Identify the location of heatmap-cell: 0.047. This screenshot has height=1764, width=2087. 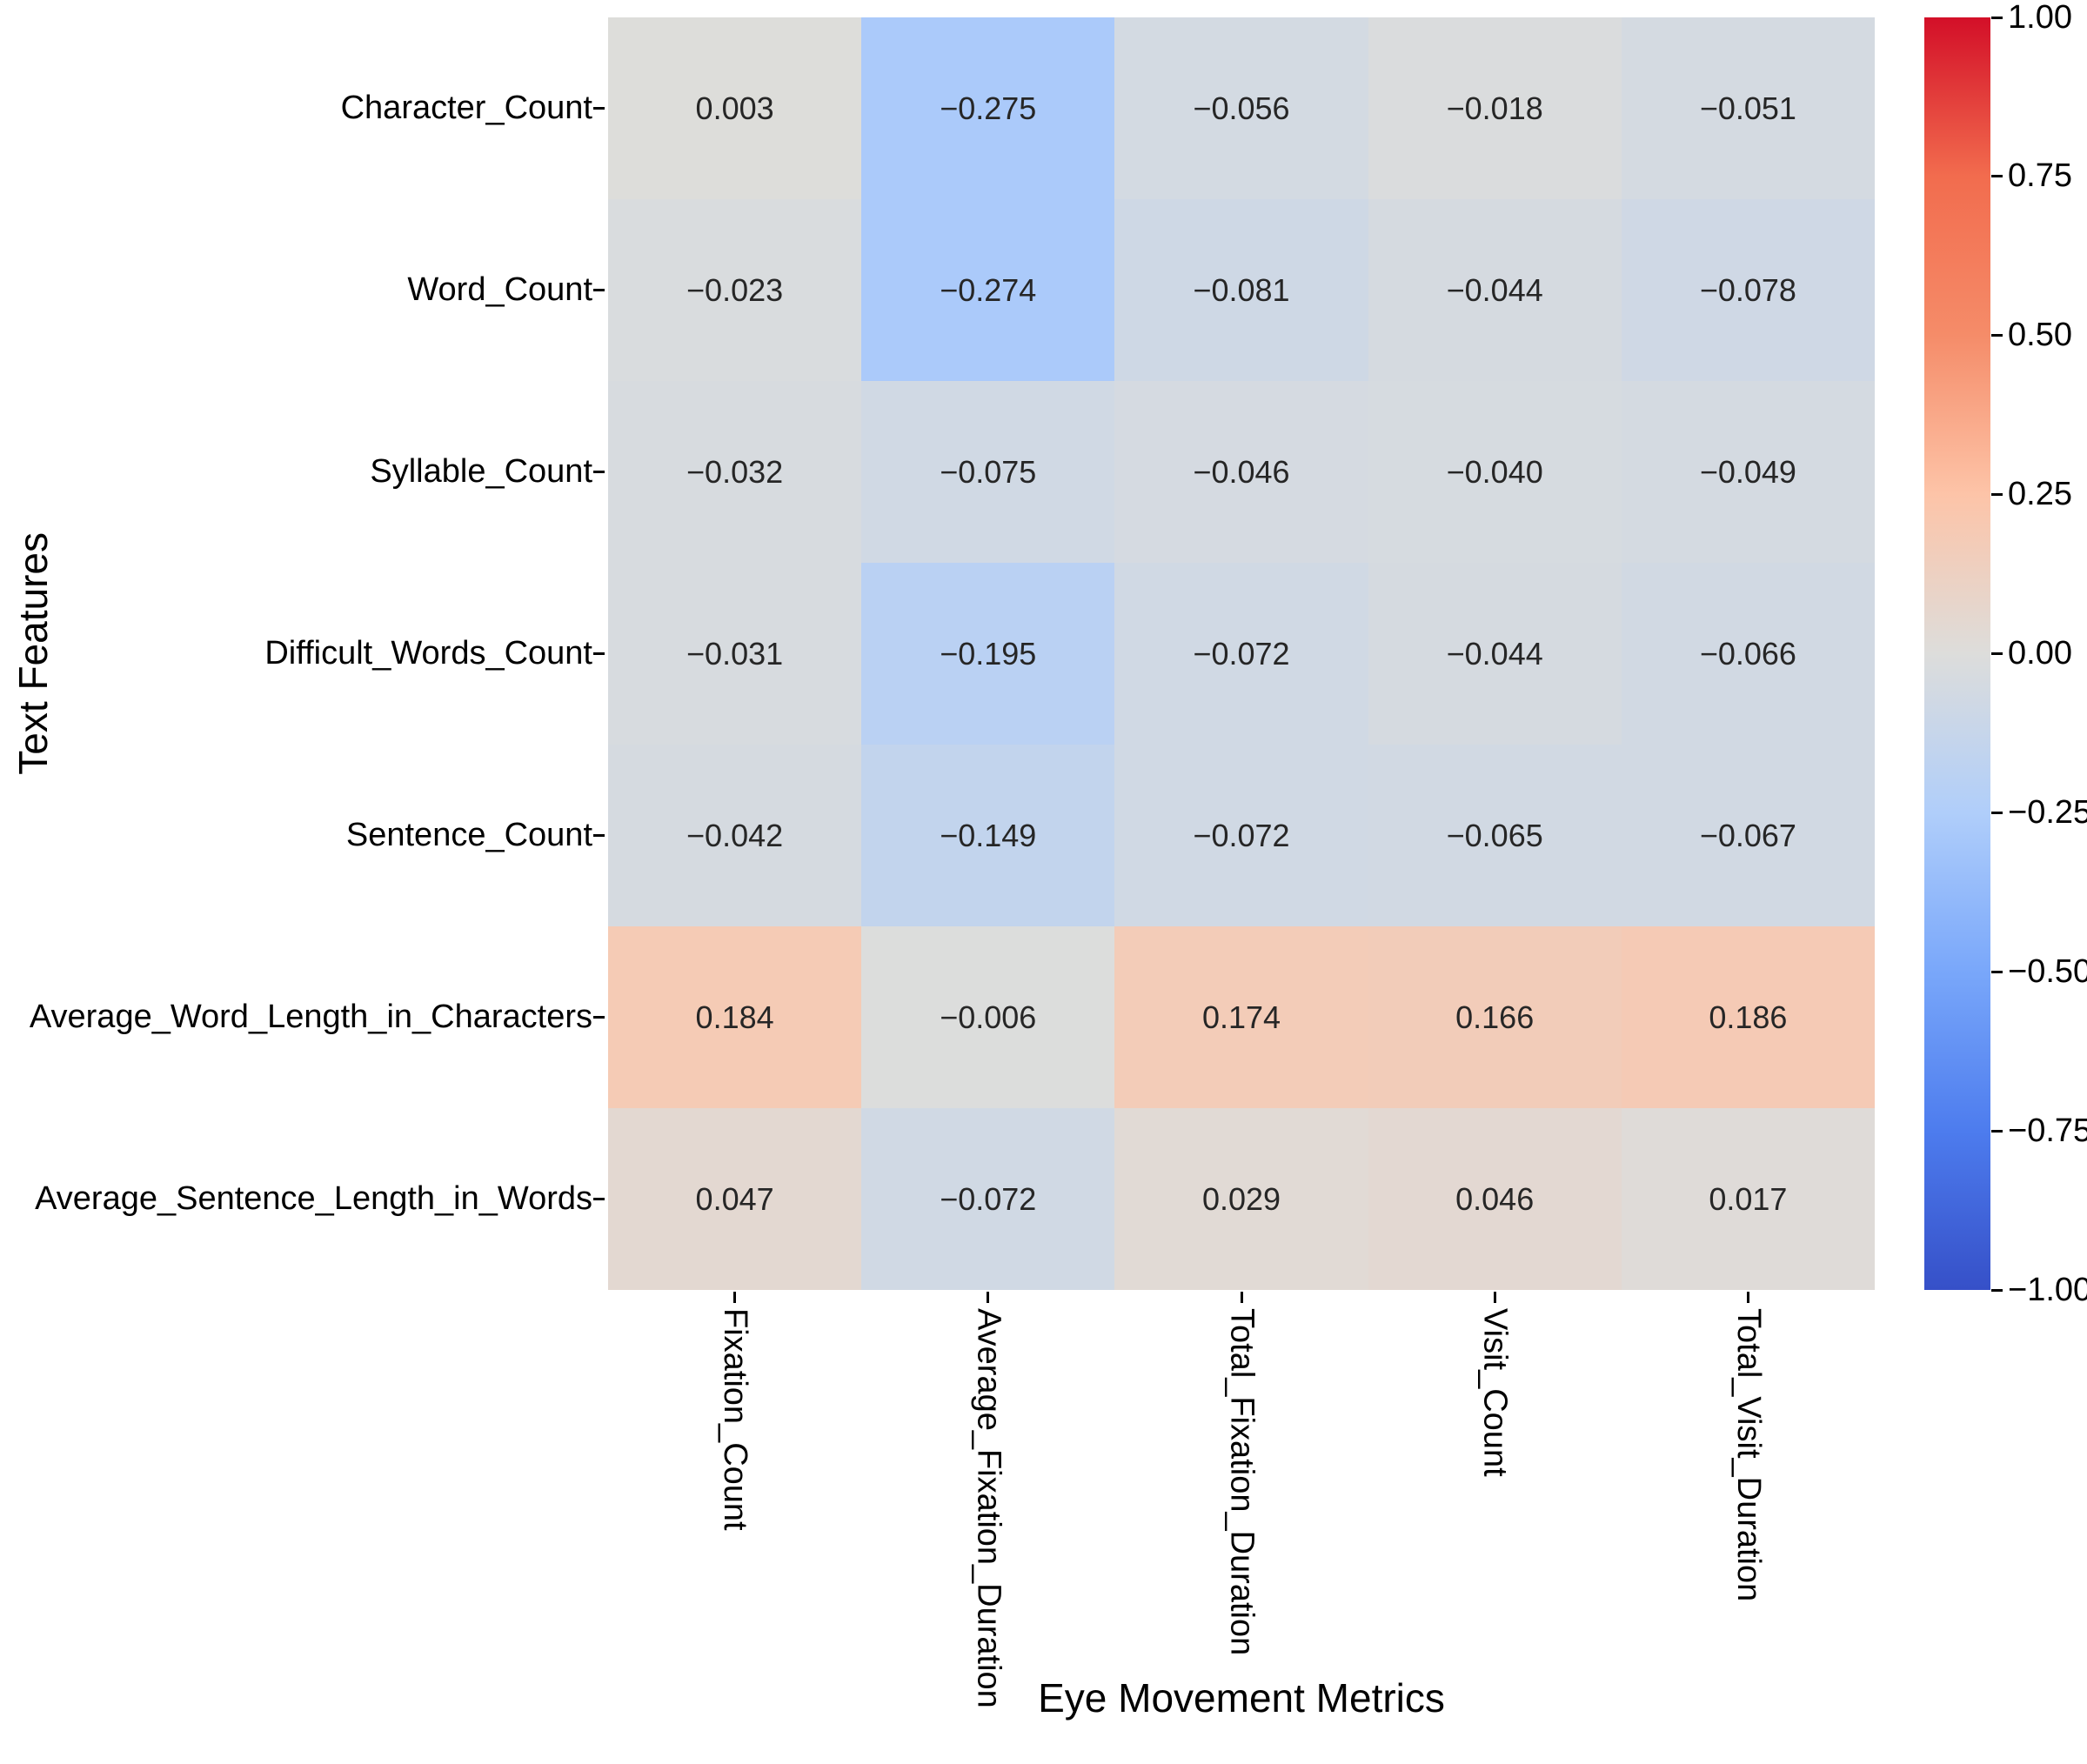
(735, 1199).